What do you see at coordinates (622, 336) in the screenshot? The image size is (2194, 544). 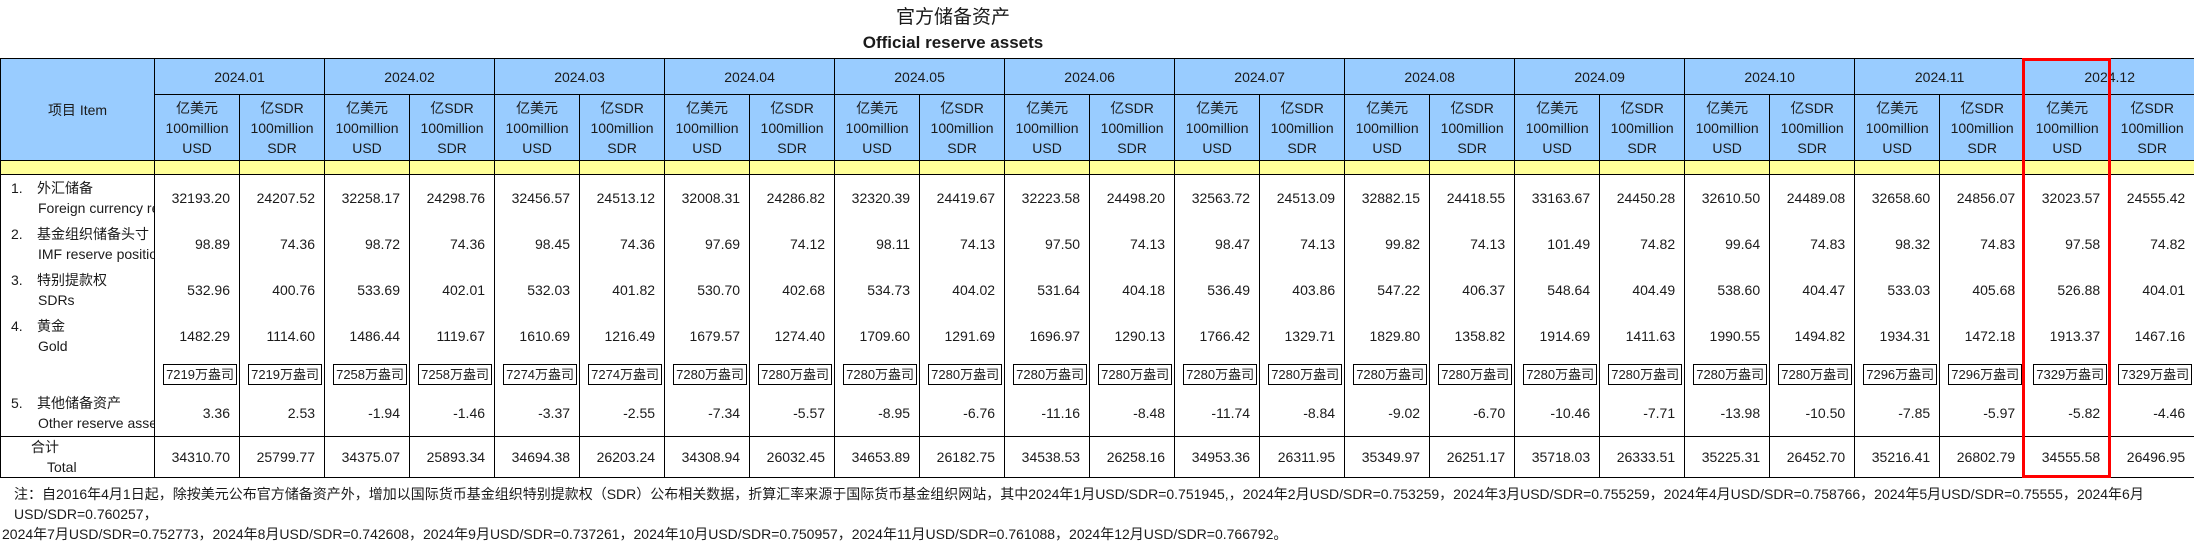 I see `value-cell: 1216.49` at bounding box center [622, 336].